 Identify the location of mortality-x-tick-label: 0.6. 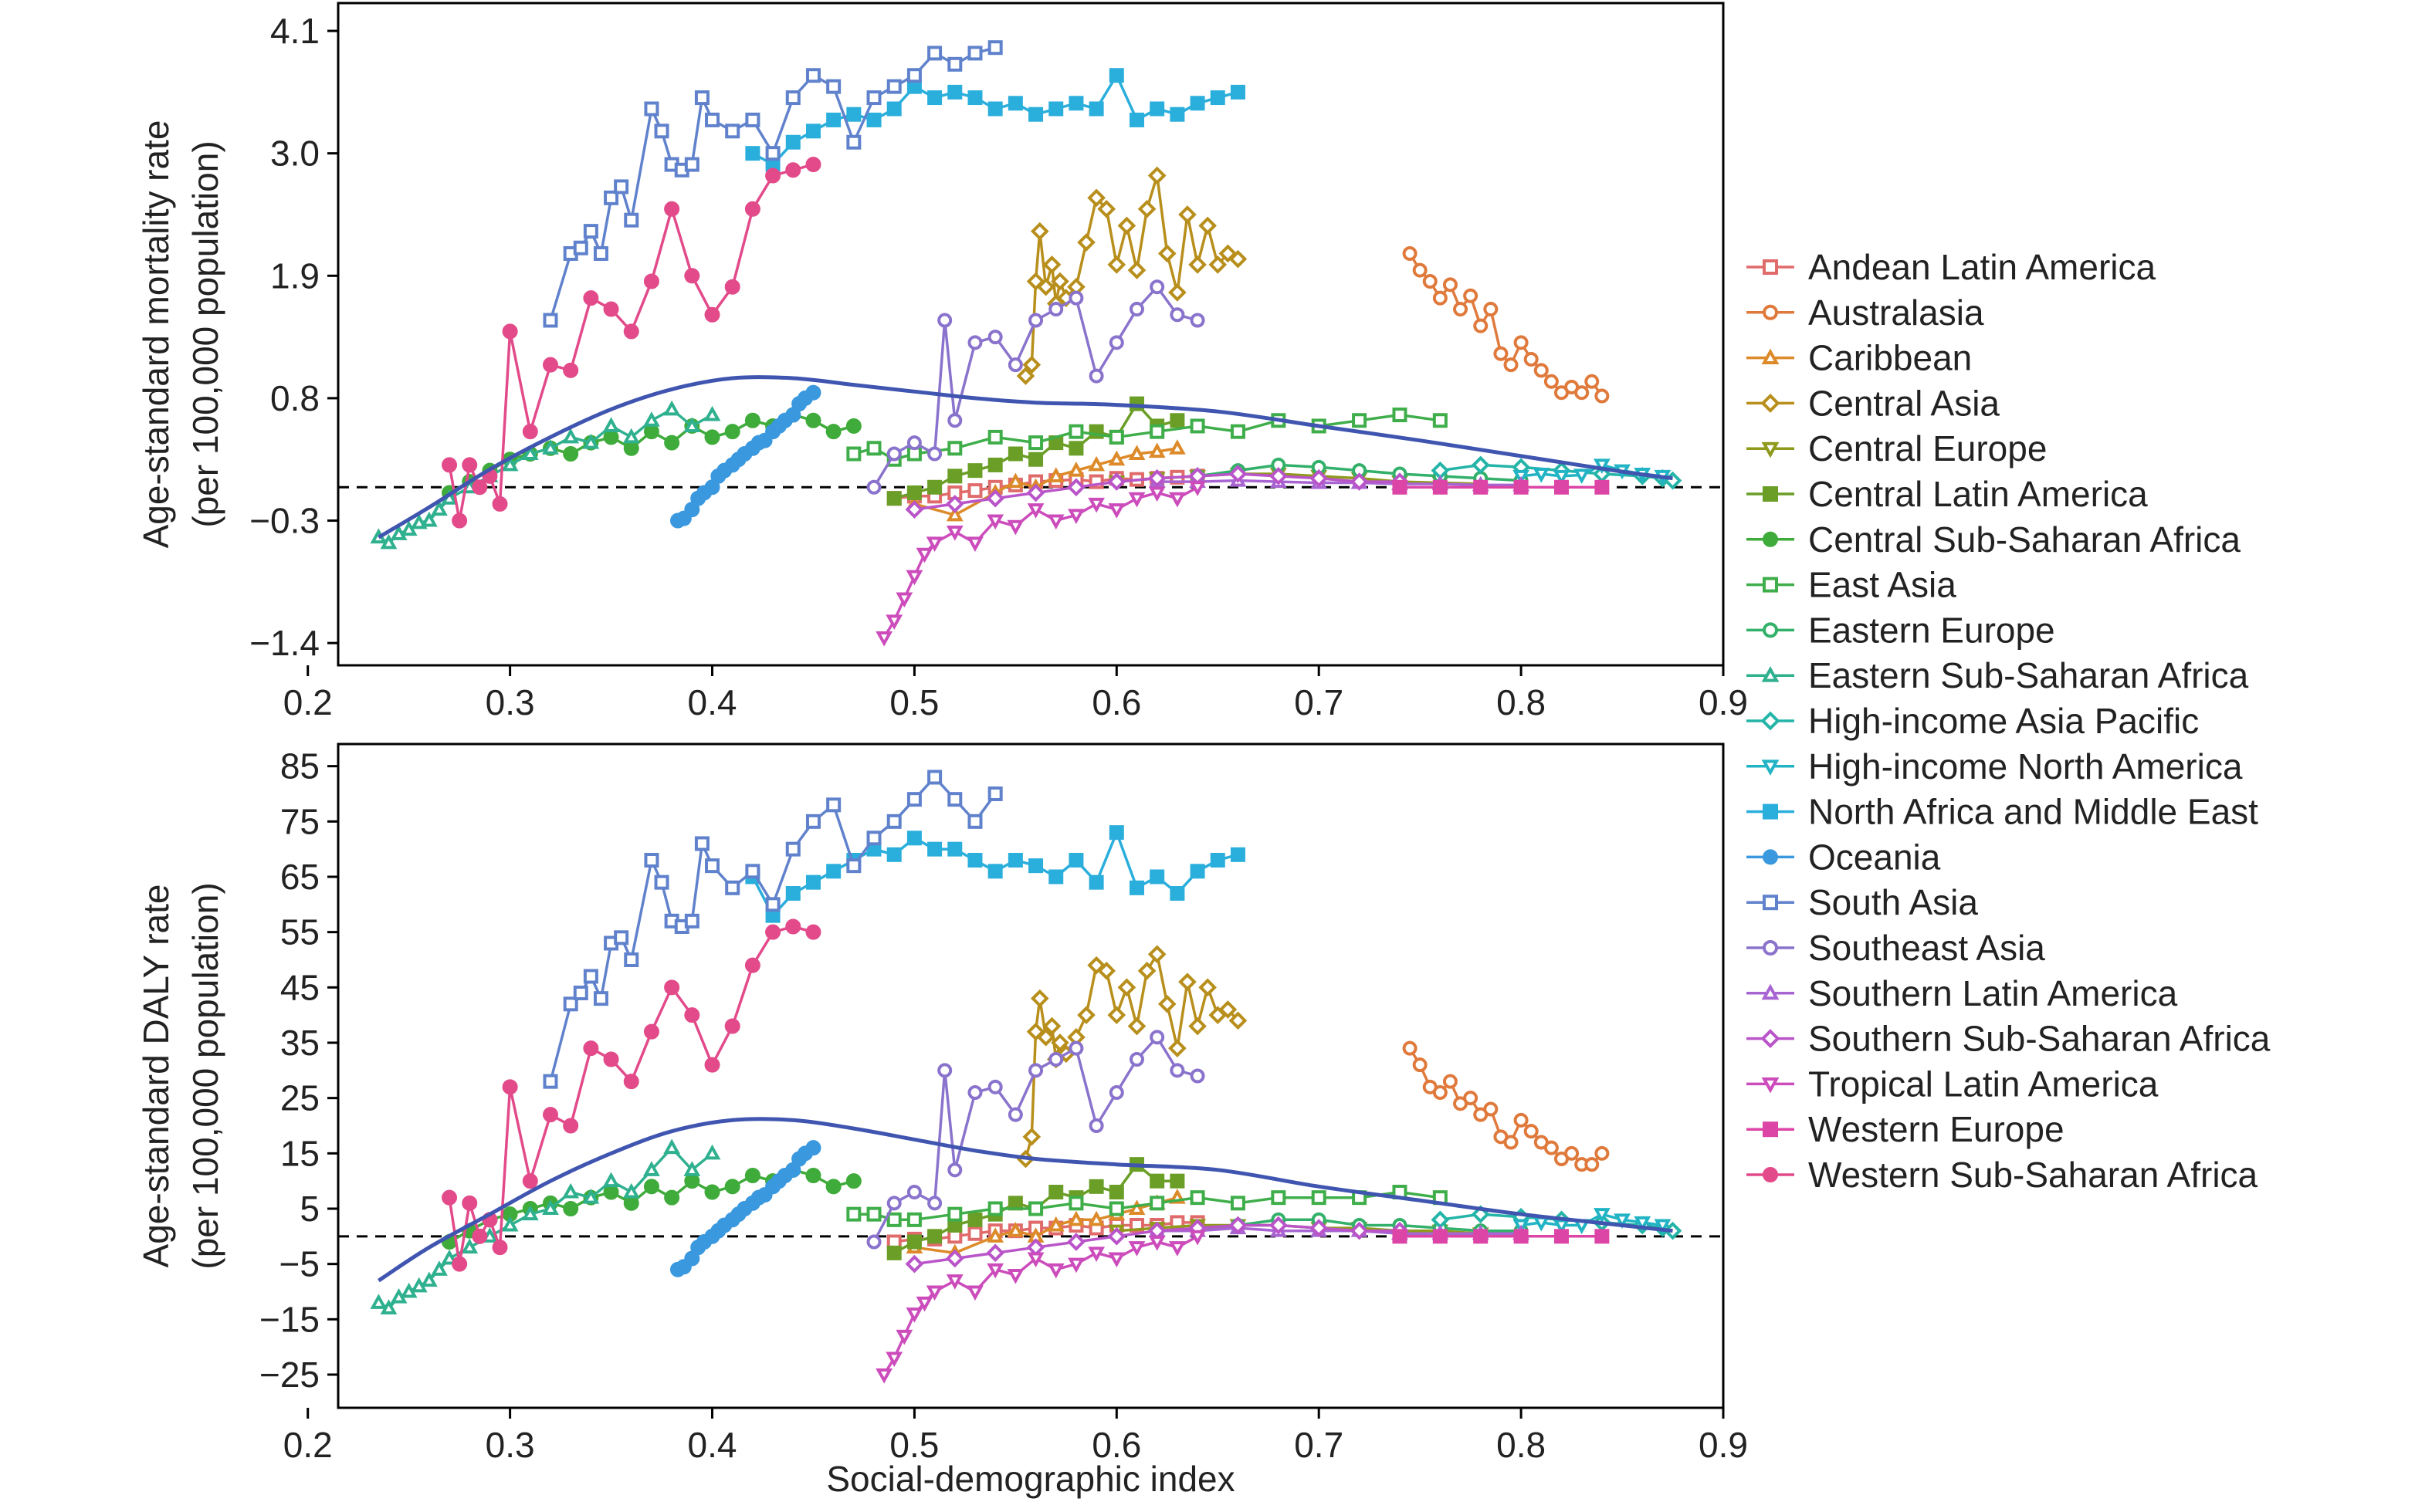
(1116, 702).